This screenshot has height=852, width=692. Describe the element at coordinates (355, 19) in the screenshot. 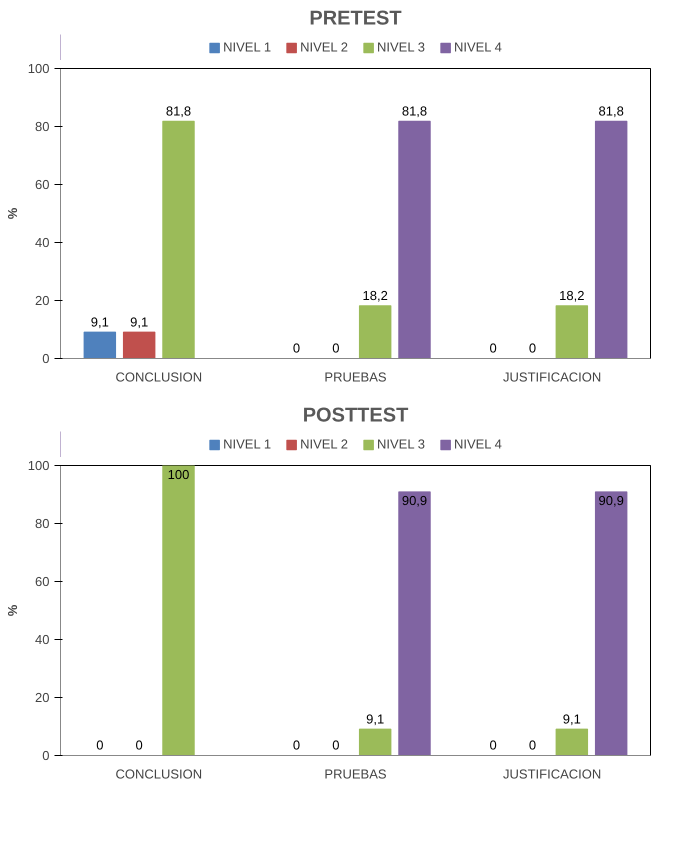

I see `chart-title: PRETEST` at that location.